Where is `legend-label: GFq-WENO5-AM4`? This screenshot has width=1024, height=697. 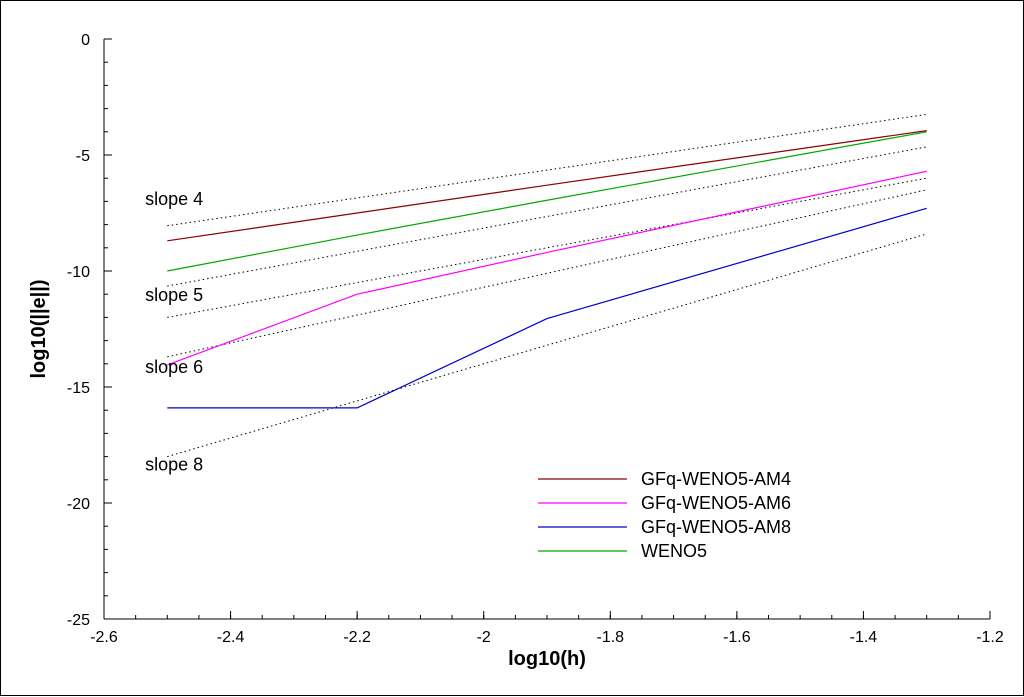
legend-label: GFq-WENO5-AM4 is located at coordinates (716, 479).